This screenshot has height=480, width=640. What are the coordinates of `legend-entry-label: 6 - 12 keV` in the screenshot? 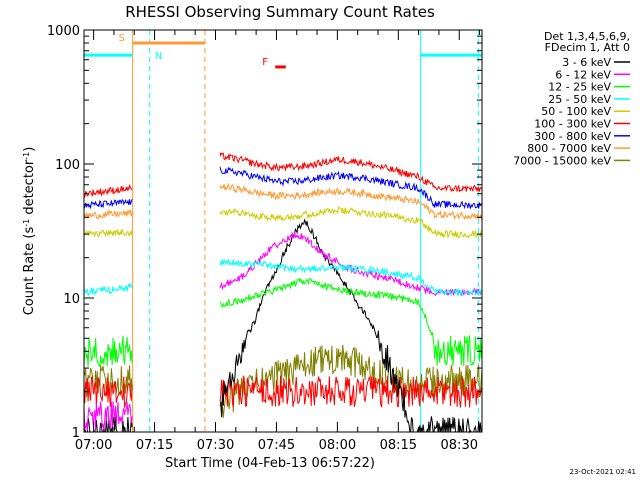 It's located at (583, 74).